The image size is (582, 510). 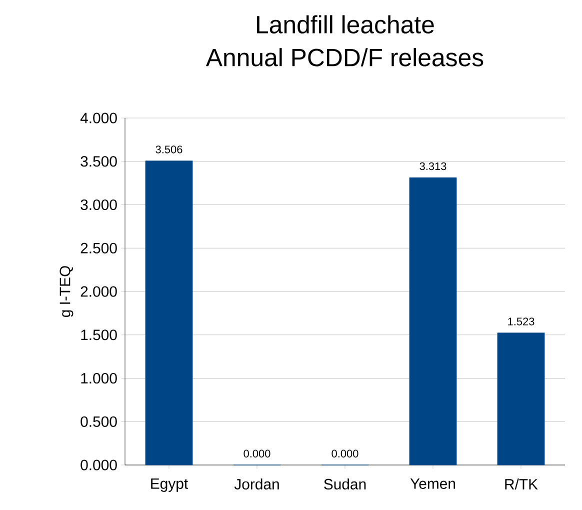 What do you see at coordinates (345, 40) in the screenshot?
I see `chart-title: Landfill leachate Annual PCDD/F releases` at bounding box center [345, 40].